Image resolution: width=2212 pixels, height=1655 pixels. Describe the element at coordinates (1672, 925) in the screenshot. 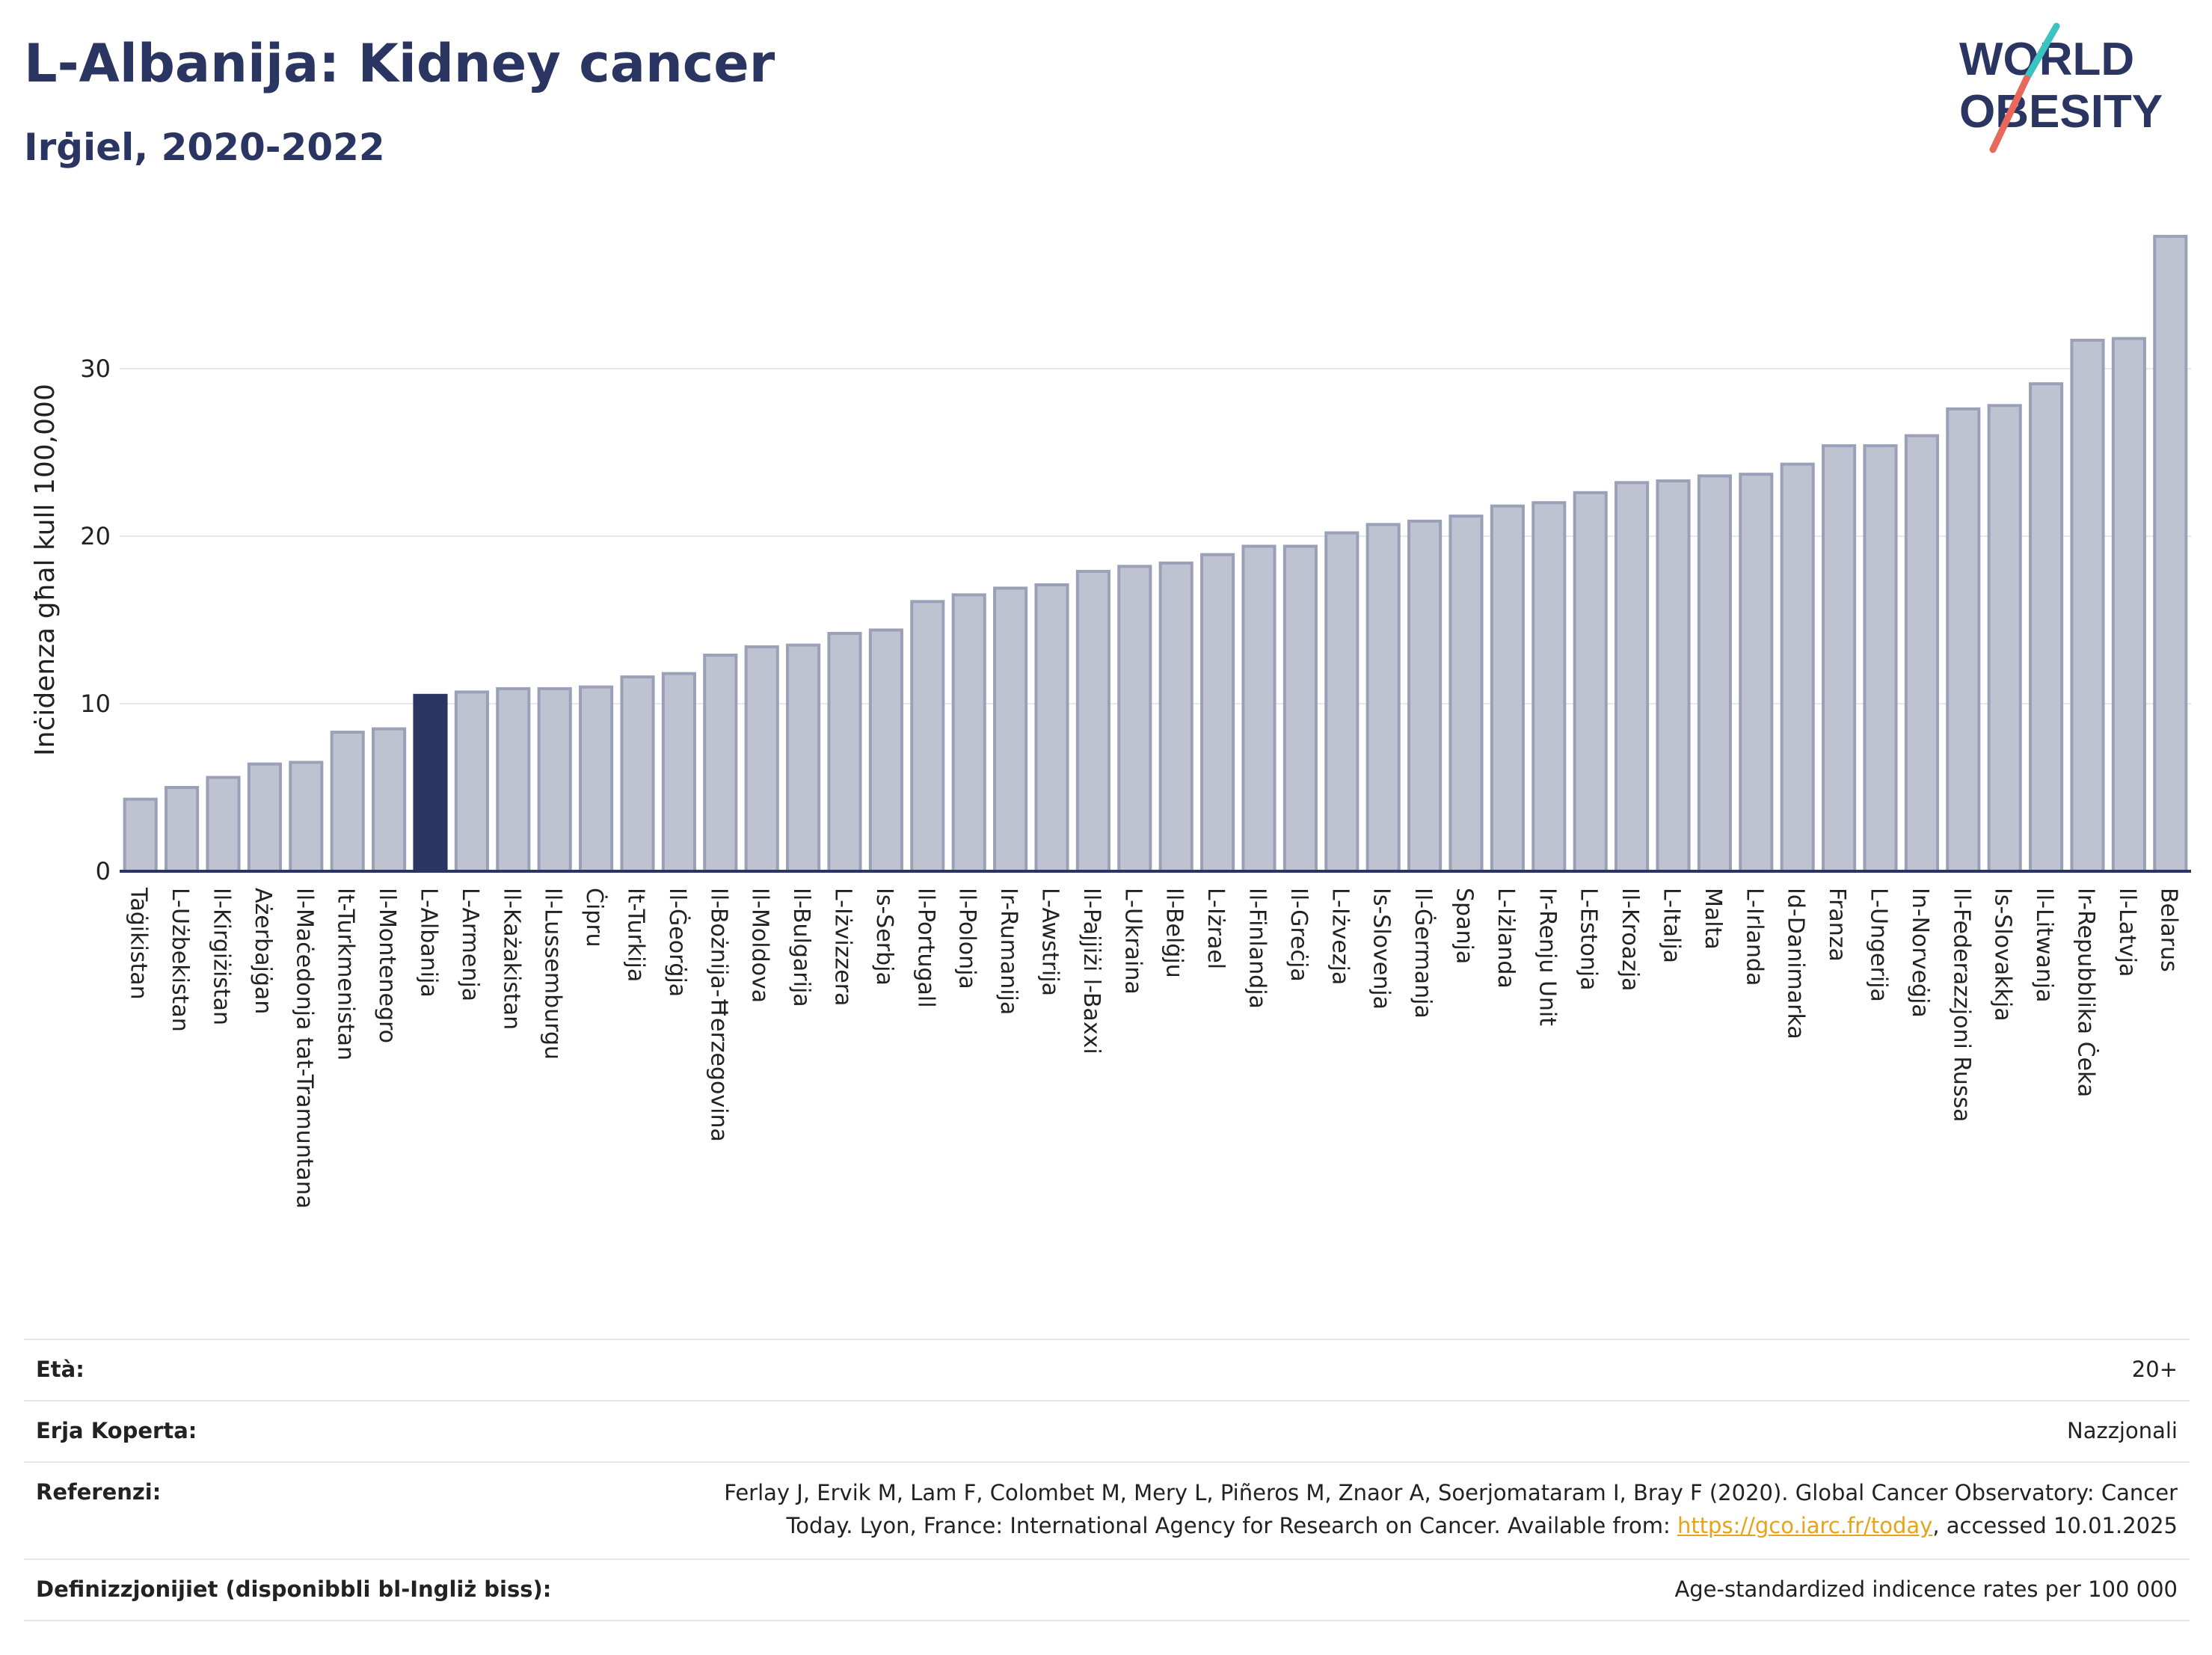

I see `x-tick-label: L-Italja` at that location.